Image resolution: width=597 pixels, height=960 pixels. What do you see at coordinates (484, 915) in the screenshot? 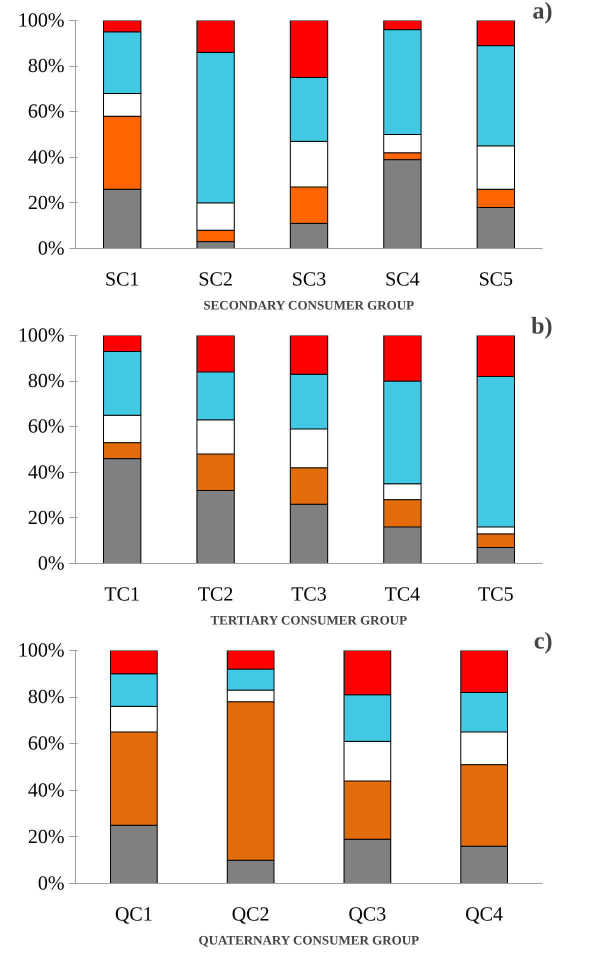
I see `x-tick-label: QC4` at bounding box center [484, 915].